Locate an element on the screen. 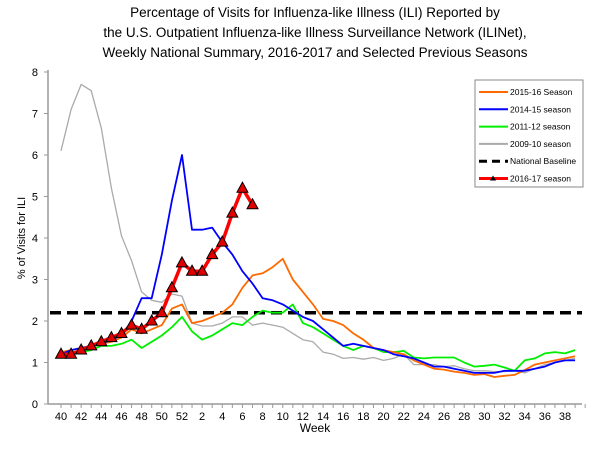 Image resolution: width=600 pixels, height=450 pixels. x-tick-label: 48 is located at coordinates (142, 417).